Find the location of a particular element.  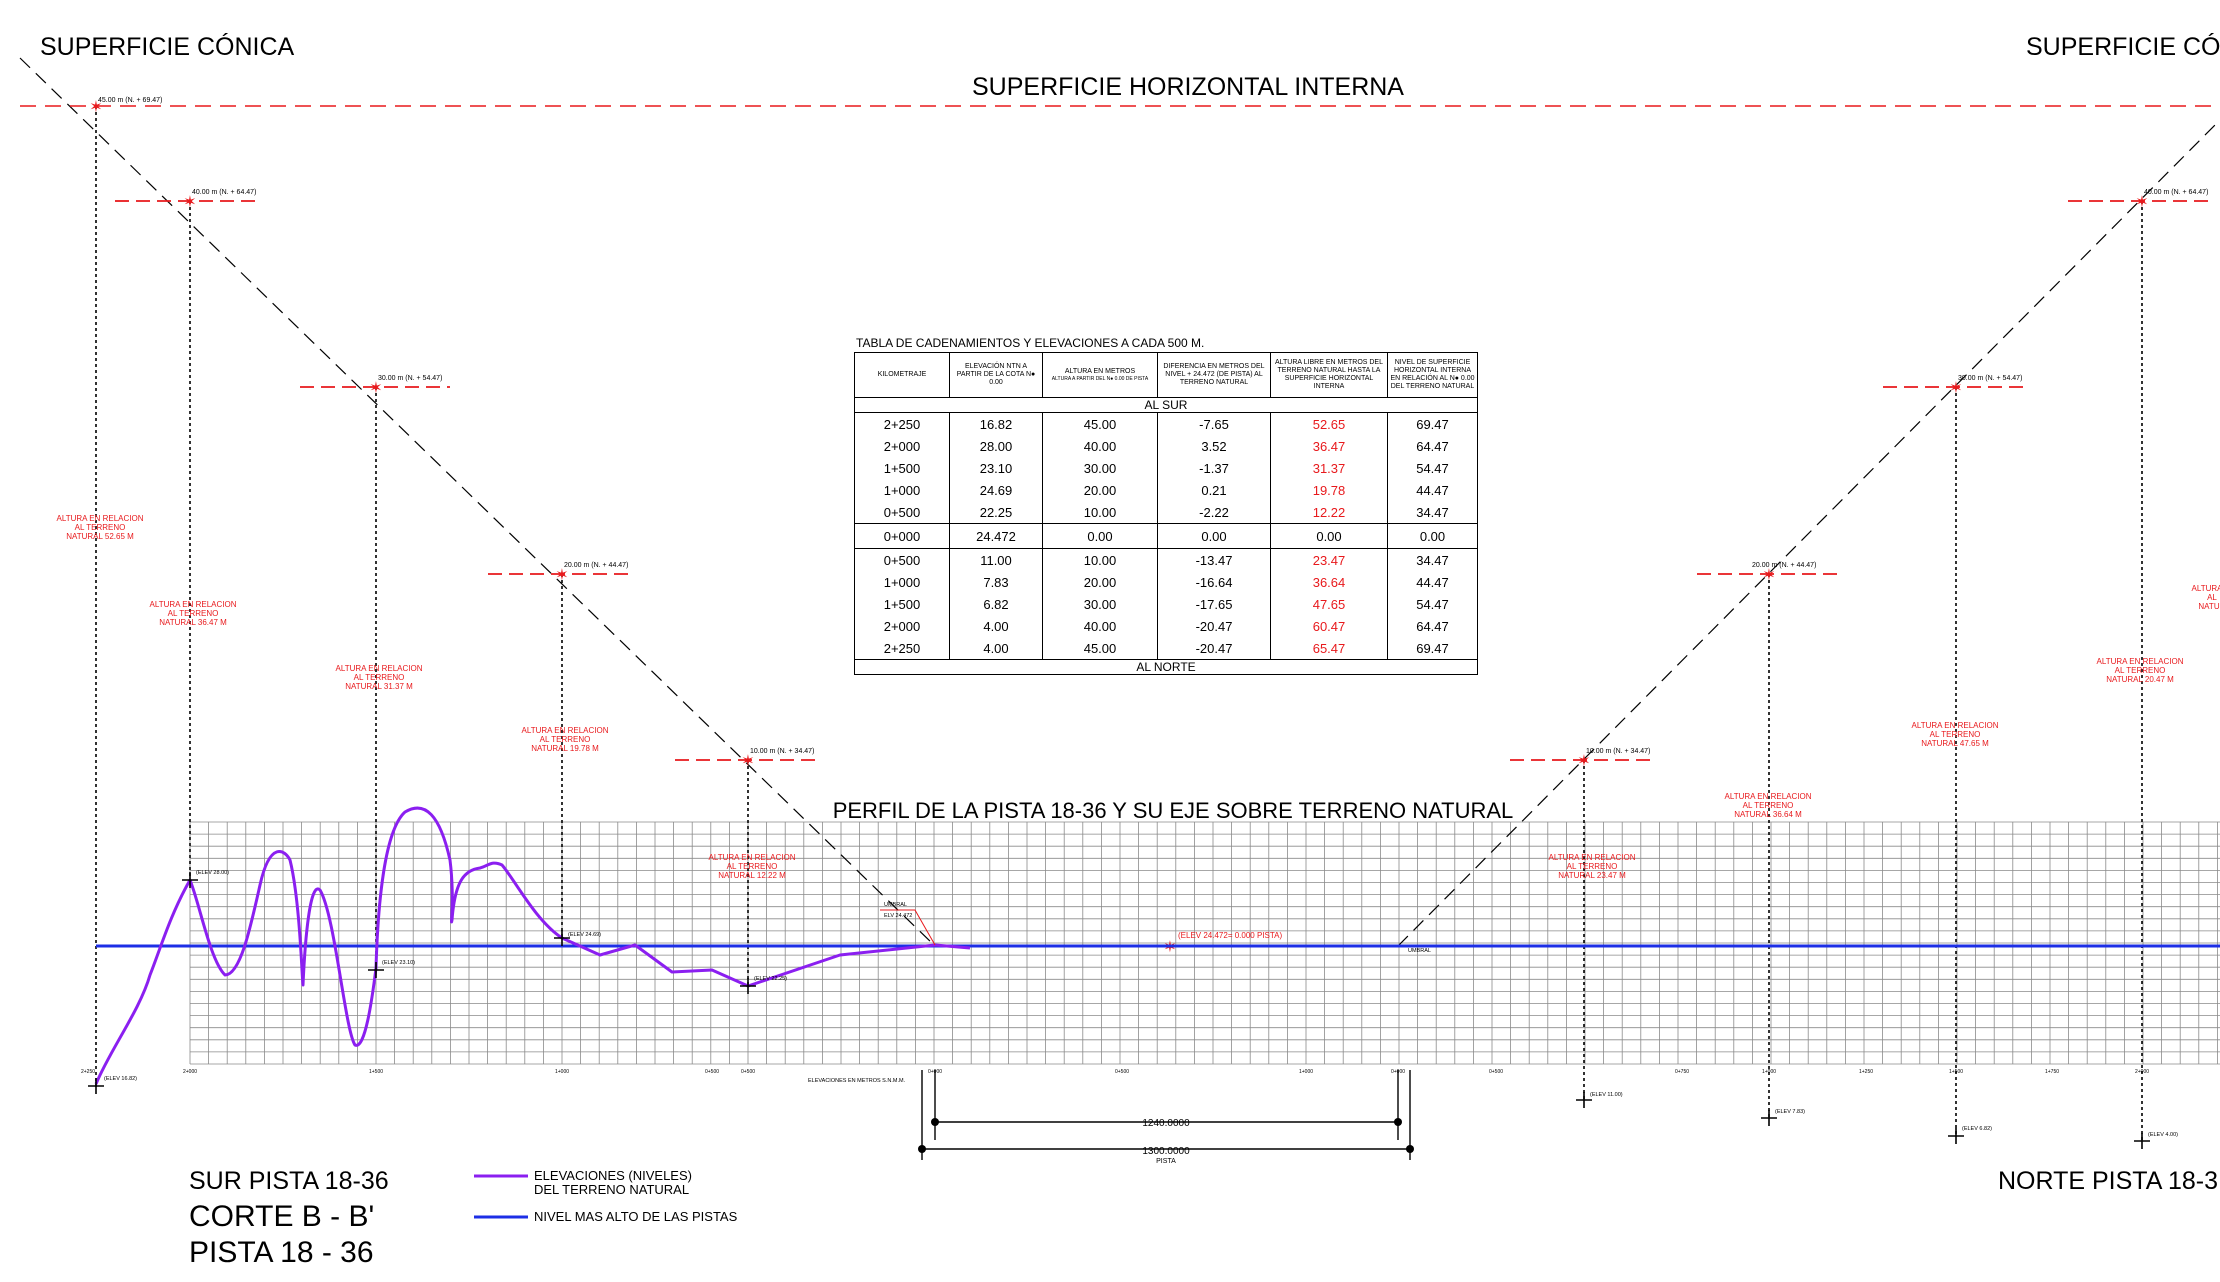

table-row-north: 1+000 7.83 20.00 -16.64 36.64 44.47 is located at coordinates (1166, 582).